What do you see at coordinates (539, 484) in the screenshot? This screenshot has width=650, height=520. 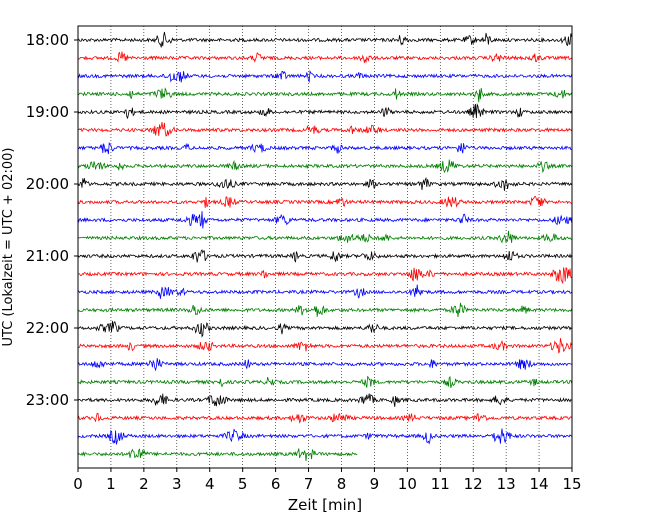 I see `x-tick-label: 14` at bounding box center [539, 484].